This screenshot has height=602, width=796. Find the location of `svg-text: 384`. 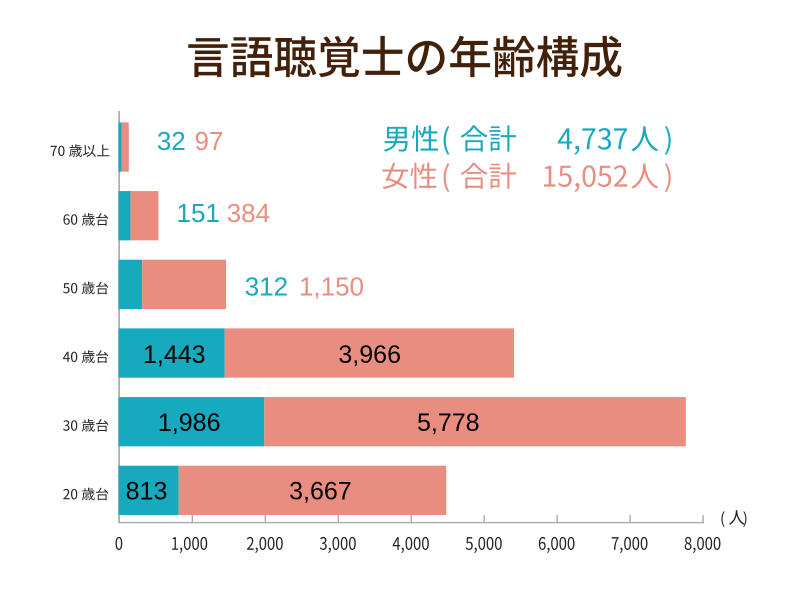

svg-text: 384 is located at coordinates (248, 213).